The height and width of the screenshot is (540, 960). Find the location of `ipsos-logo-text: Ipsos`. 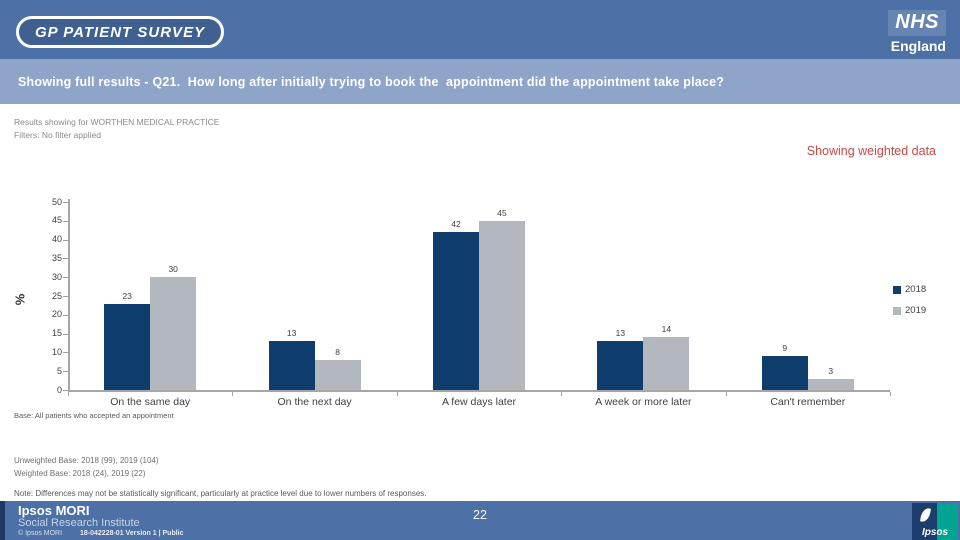

ipsos-logo-text: Ipsos is located at coordinates (935, 532).